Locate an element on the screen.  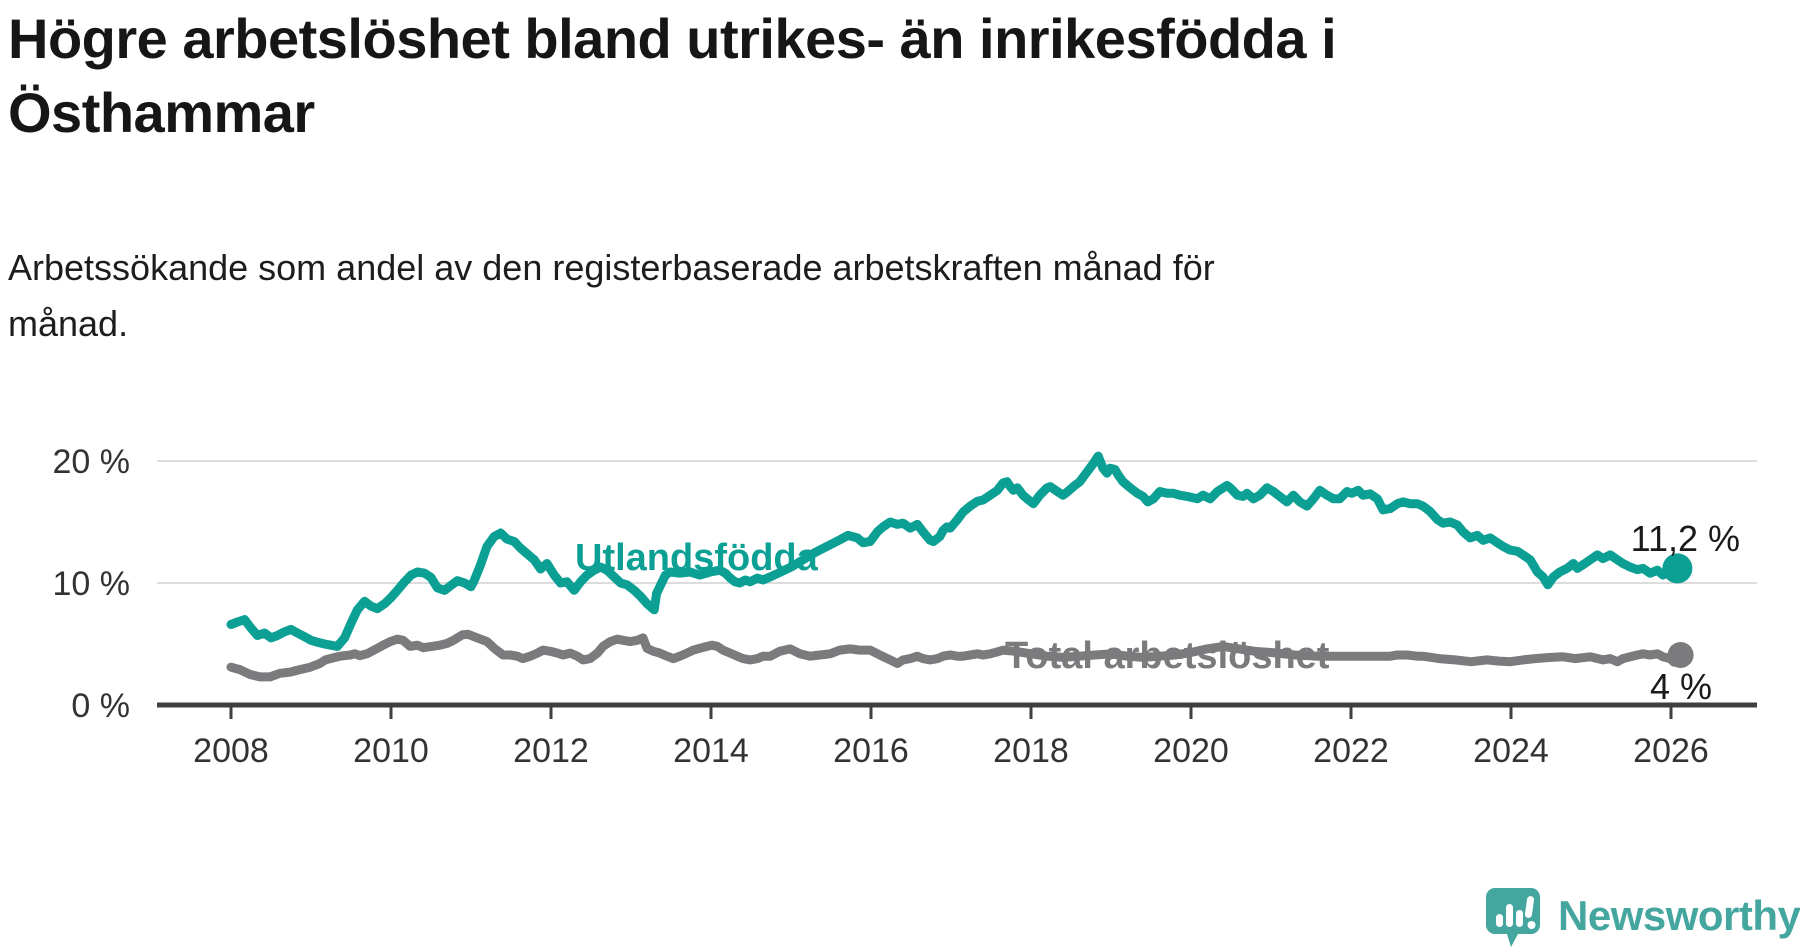
x-axis-tick-label: 2016 is located at coordinates (871, 751).